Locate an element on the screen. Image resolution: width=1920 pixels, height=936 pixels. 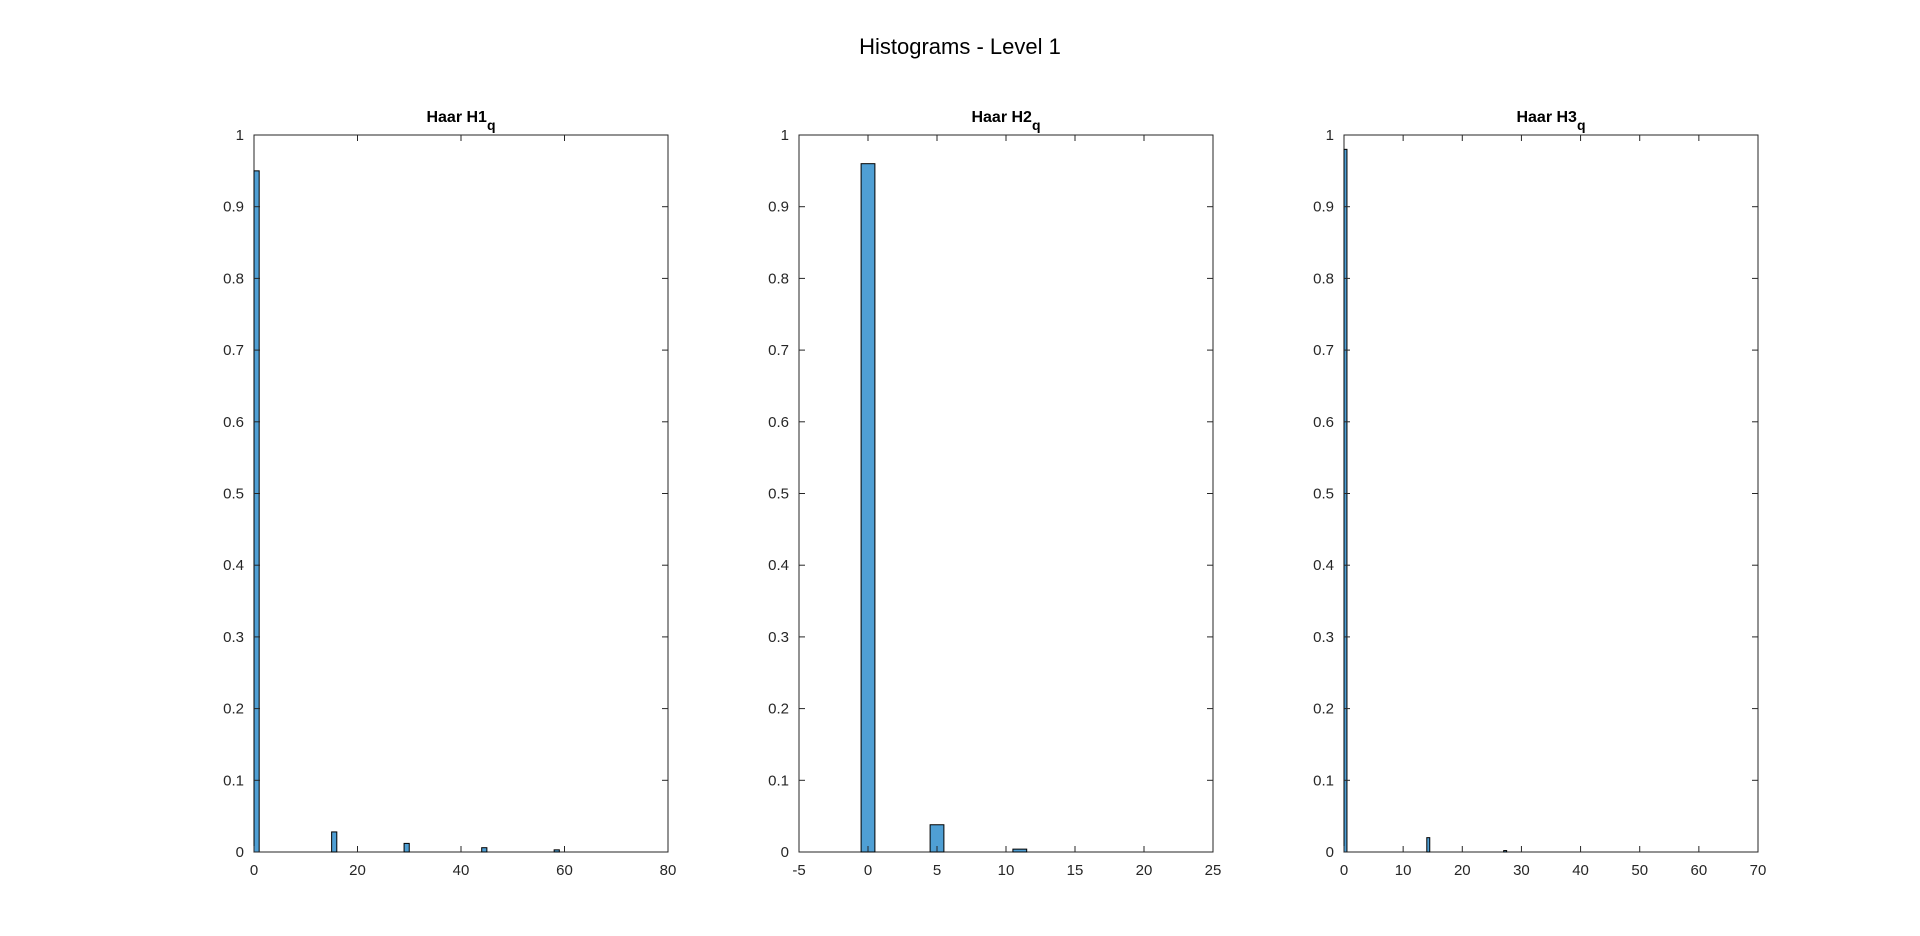
axes-title: Haar H1q is located at coordinates (460, 121).